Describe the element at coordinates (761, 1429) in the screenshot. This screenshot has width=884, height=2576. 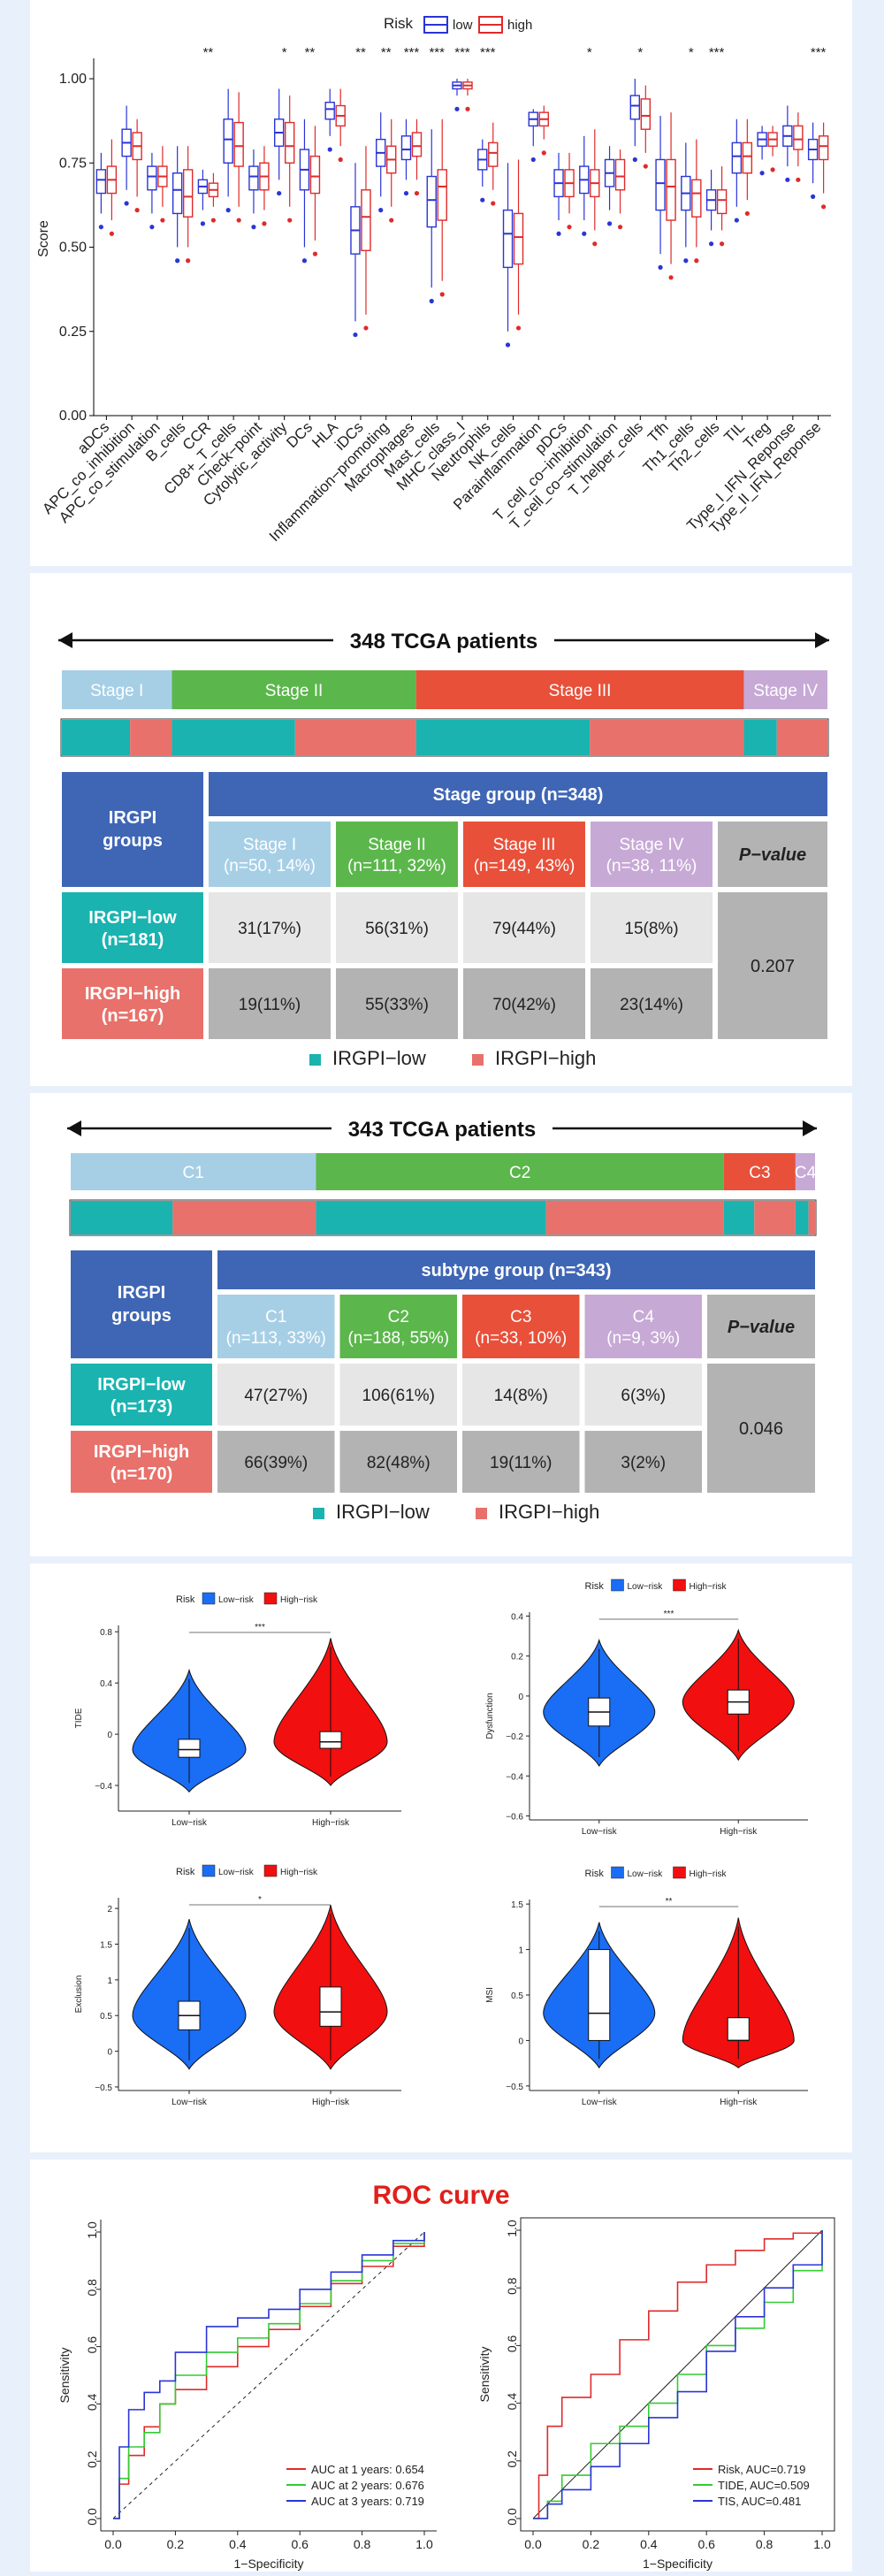
I see `pvalue-value: 0.046` at that location.